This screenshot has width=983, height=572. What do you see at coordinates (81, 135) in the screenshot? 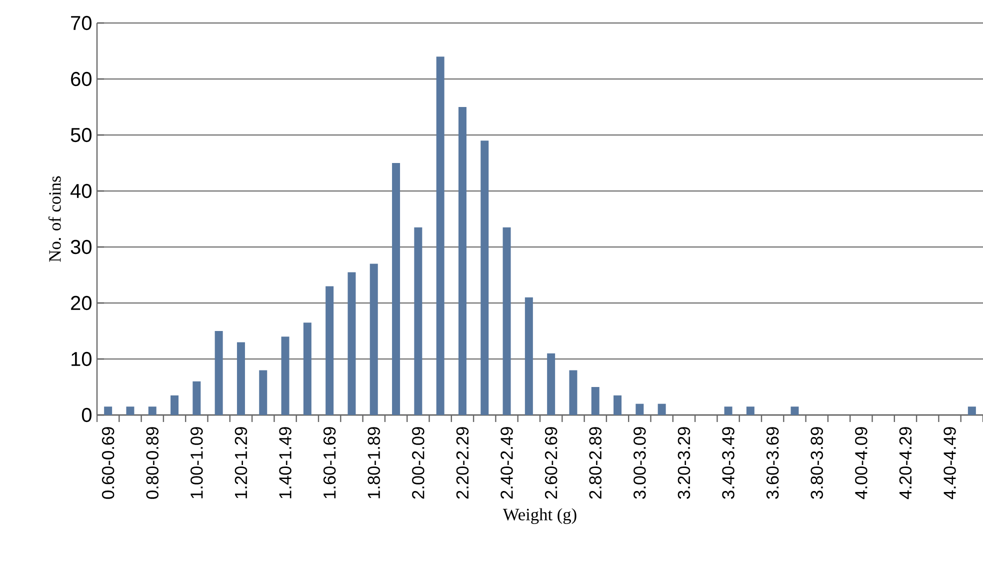
I see `y-tick-label: 50` at bounding box center [81, 135].